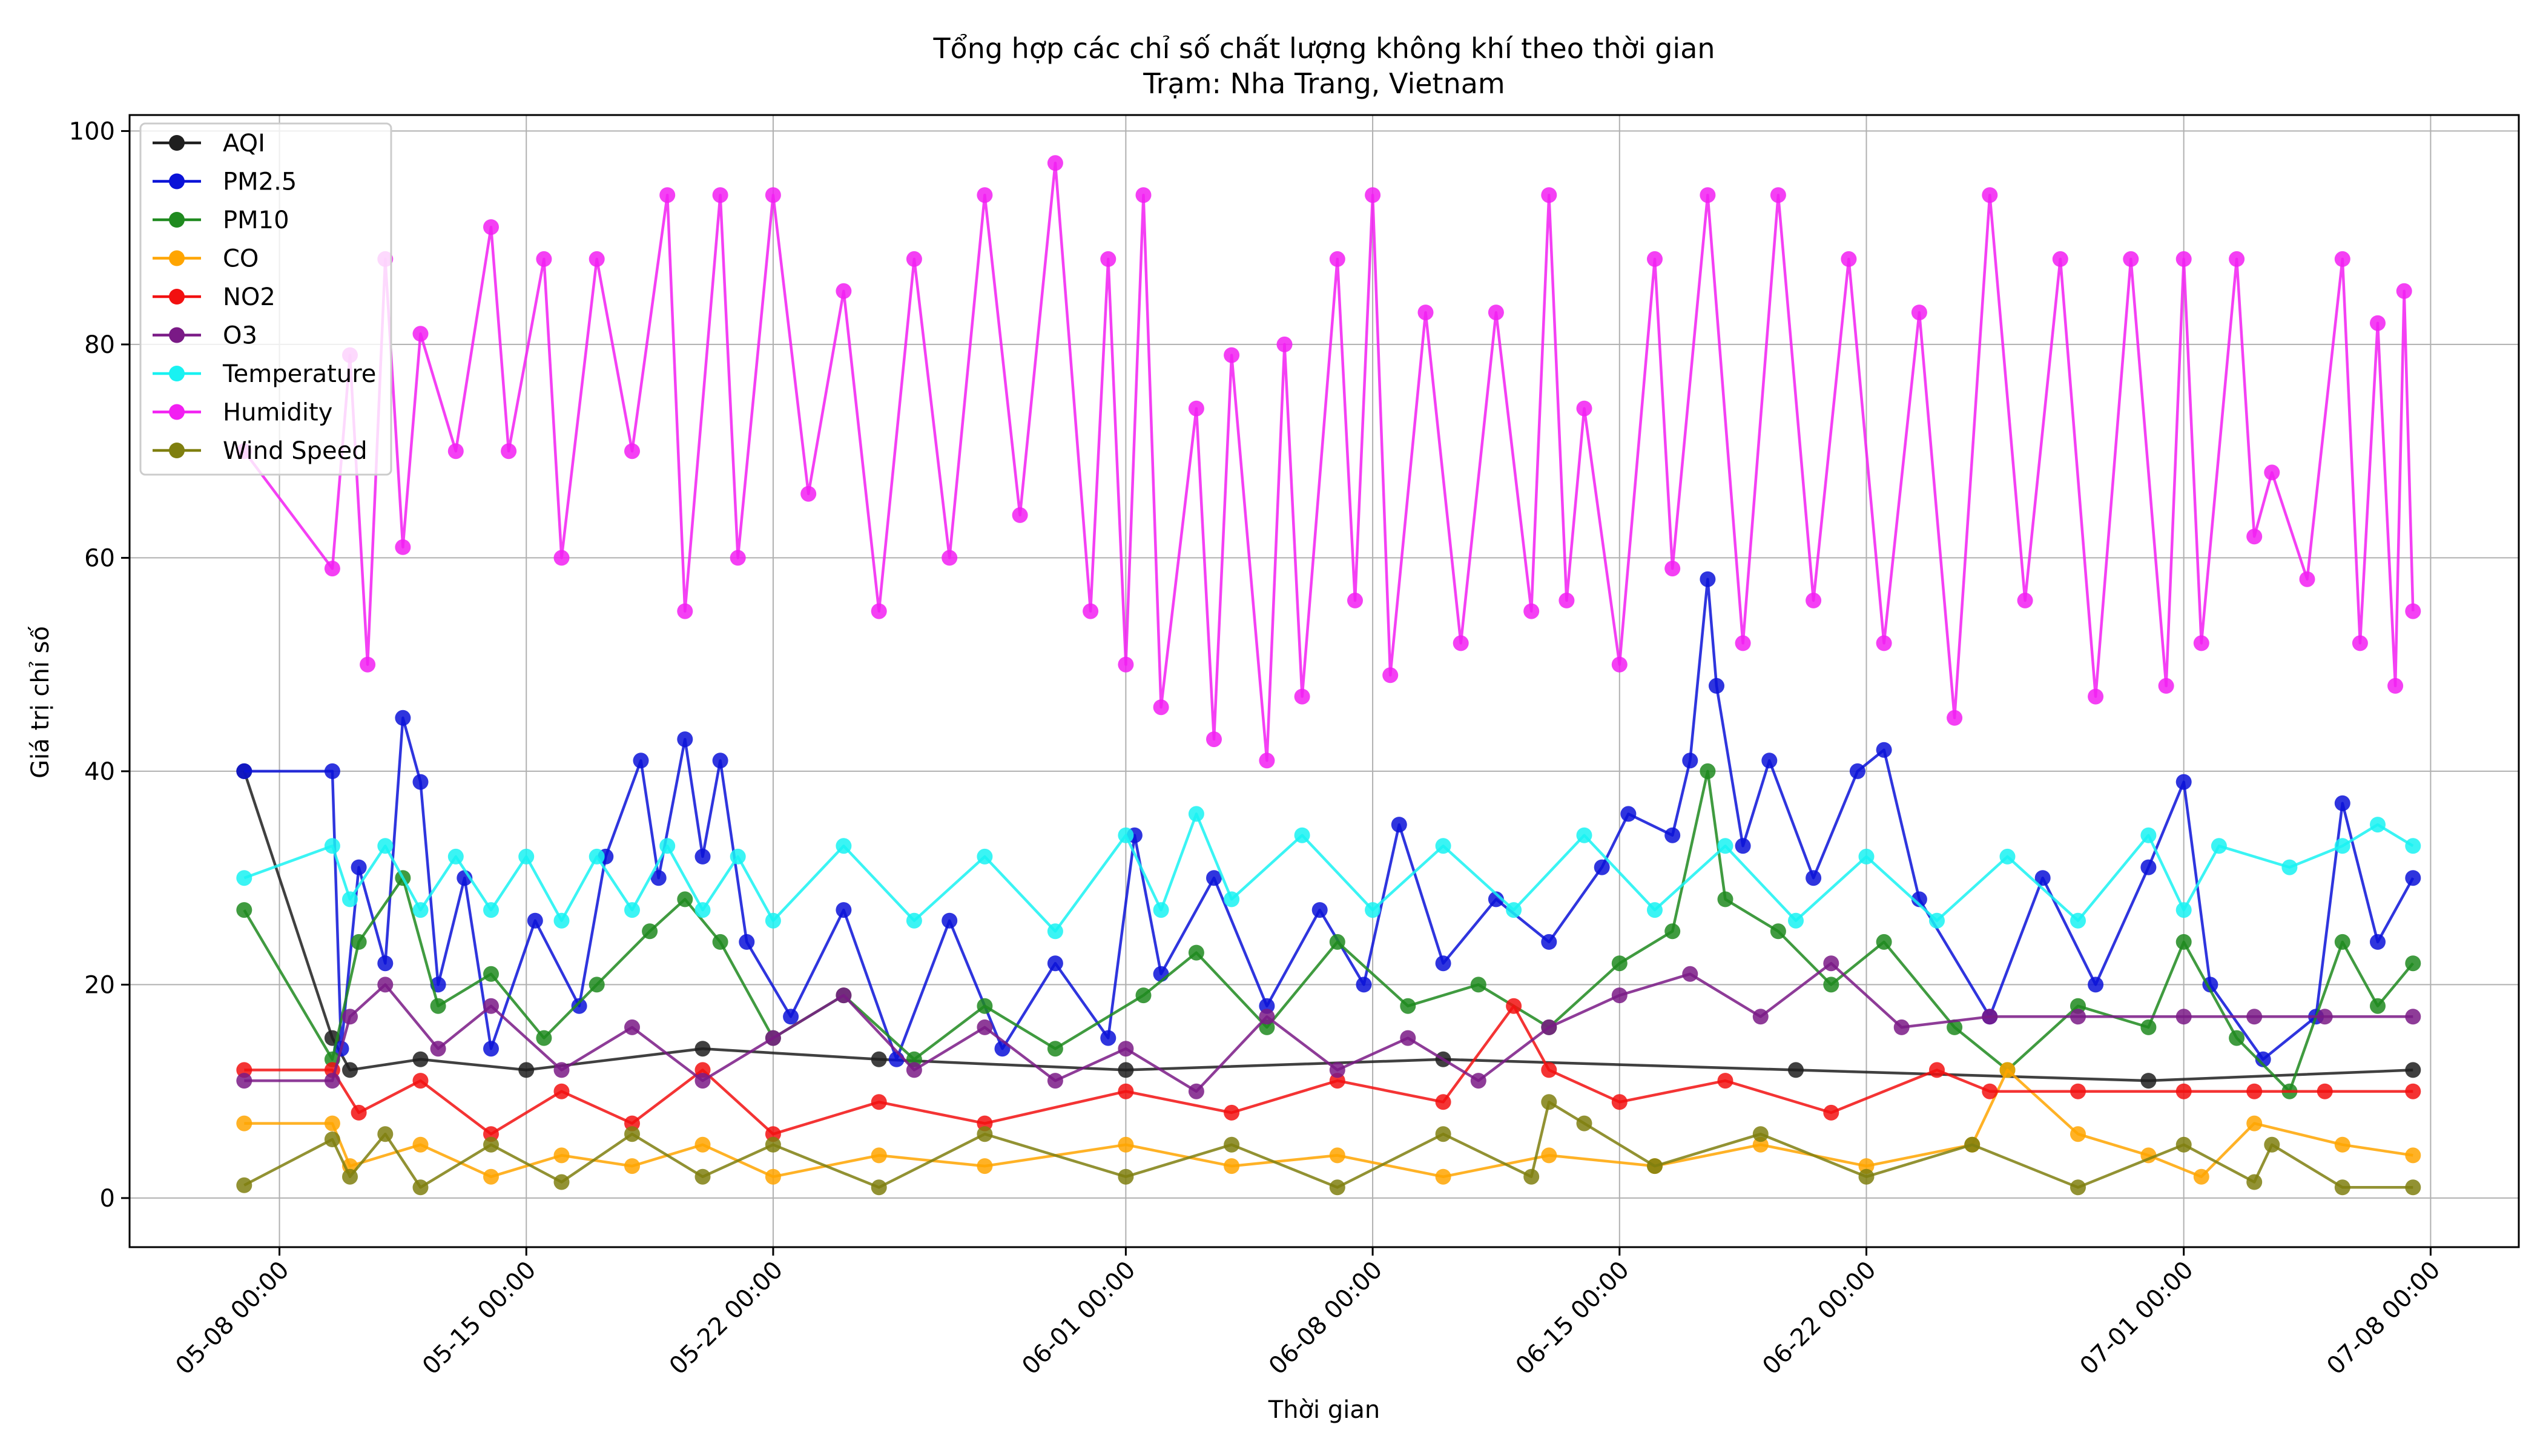  Describe the element at coordinates (249, 297) in the screenshot. I see `legend-label: NO2` at that location.